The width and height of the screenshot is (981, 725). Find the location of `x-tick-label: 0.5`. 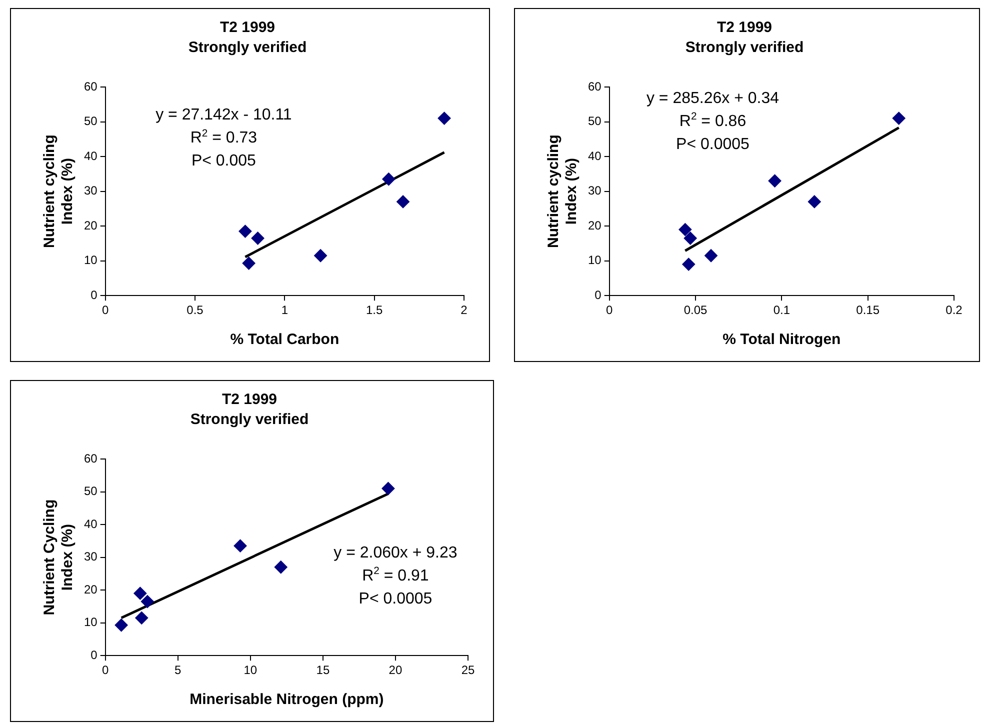

x-tick-label: 0.5 is located at coordinates (195, 310).